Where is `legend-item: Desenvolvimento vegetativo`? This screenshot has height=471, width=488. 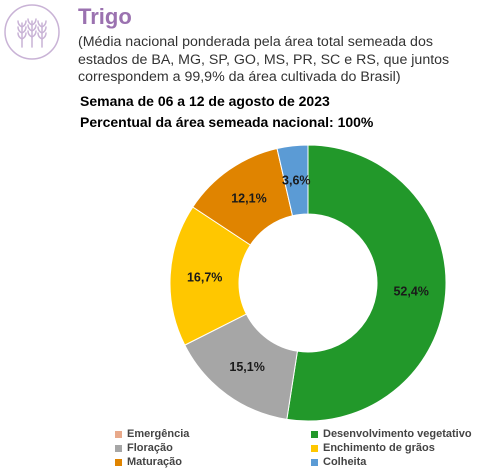
legend-item: Desenvolvimento vegetativo is located at coordinates (391, 434).